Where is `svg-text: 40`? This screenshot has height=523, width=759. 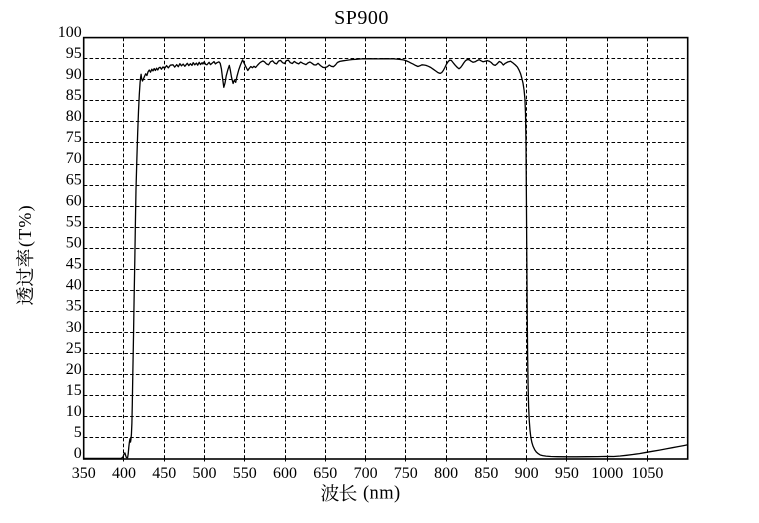
svg-text: 40 is located at coordinates (74, 285).